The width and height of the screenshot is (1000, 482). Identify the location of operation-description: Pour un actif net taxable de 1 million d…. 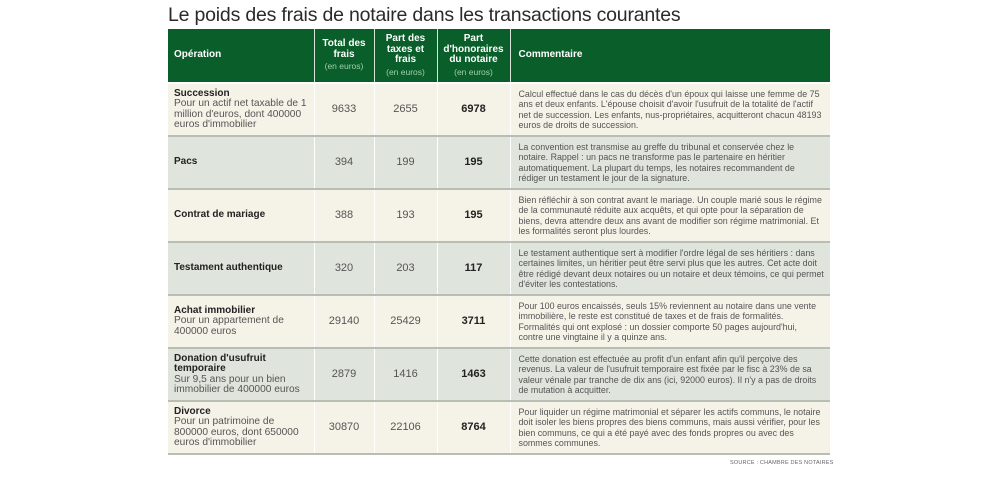
(240, 114).